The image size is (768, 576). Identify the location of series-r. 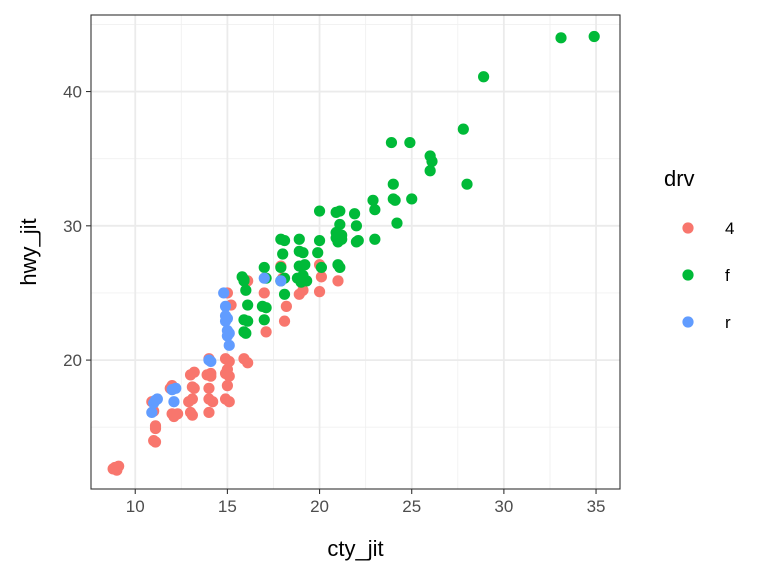
(216, 345).